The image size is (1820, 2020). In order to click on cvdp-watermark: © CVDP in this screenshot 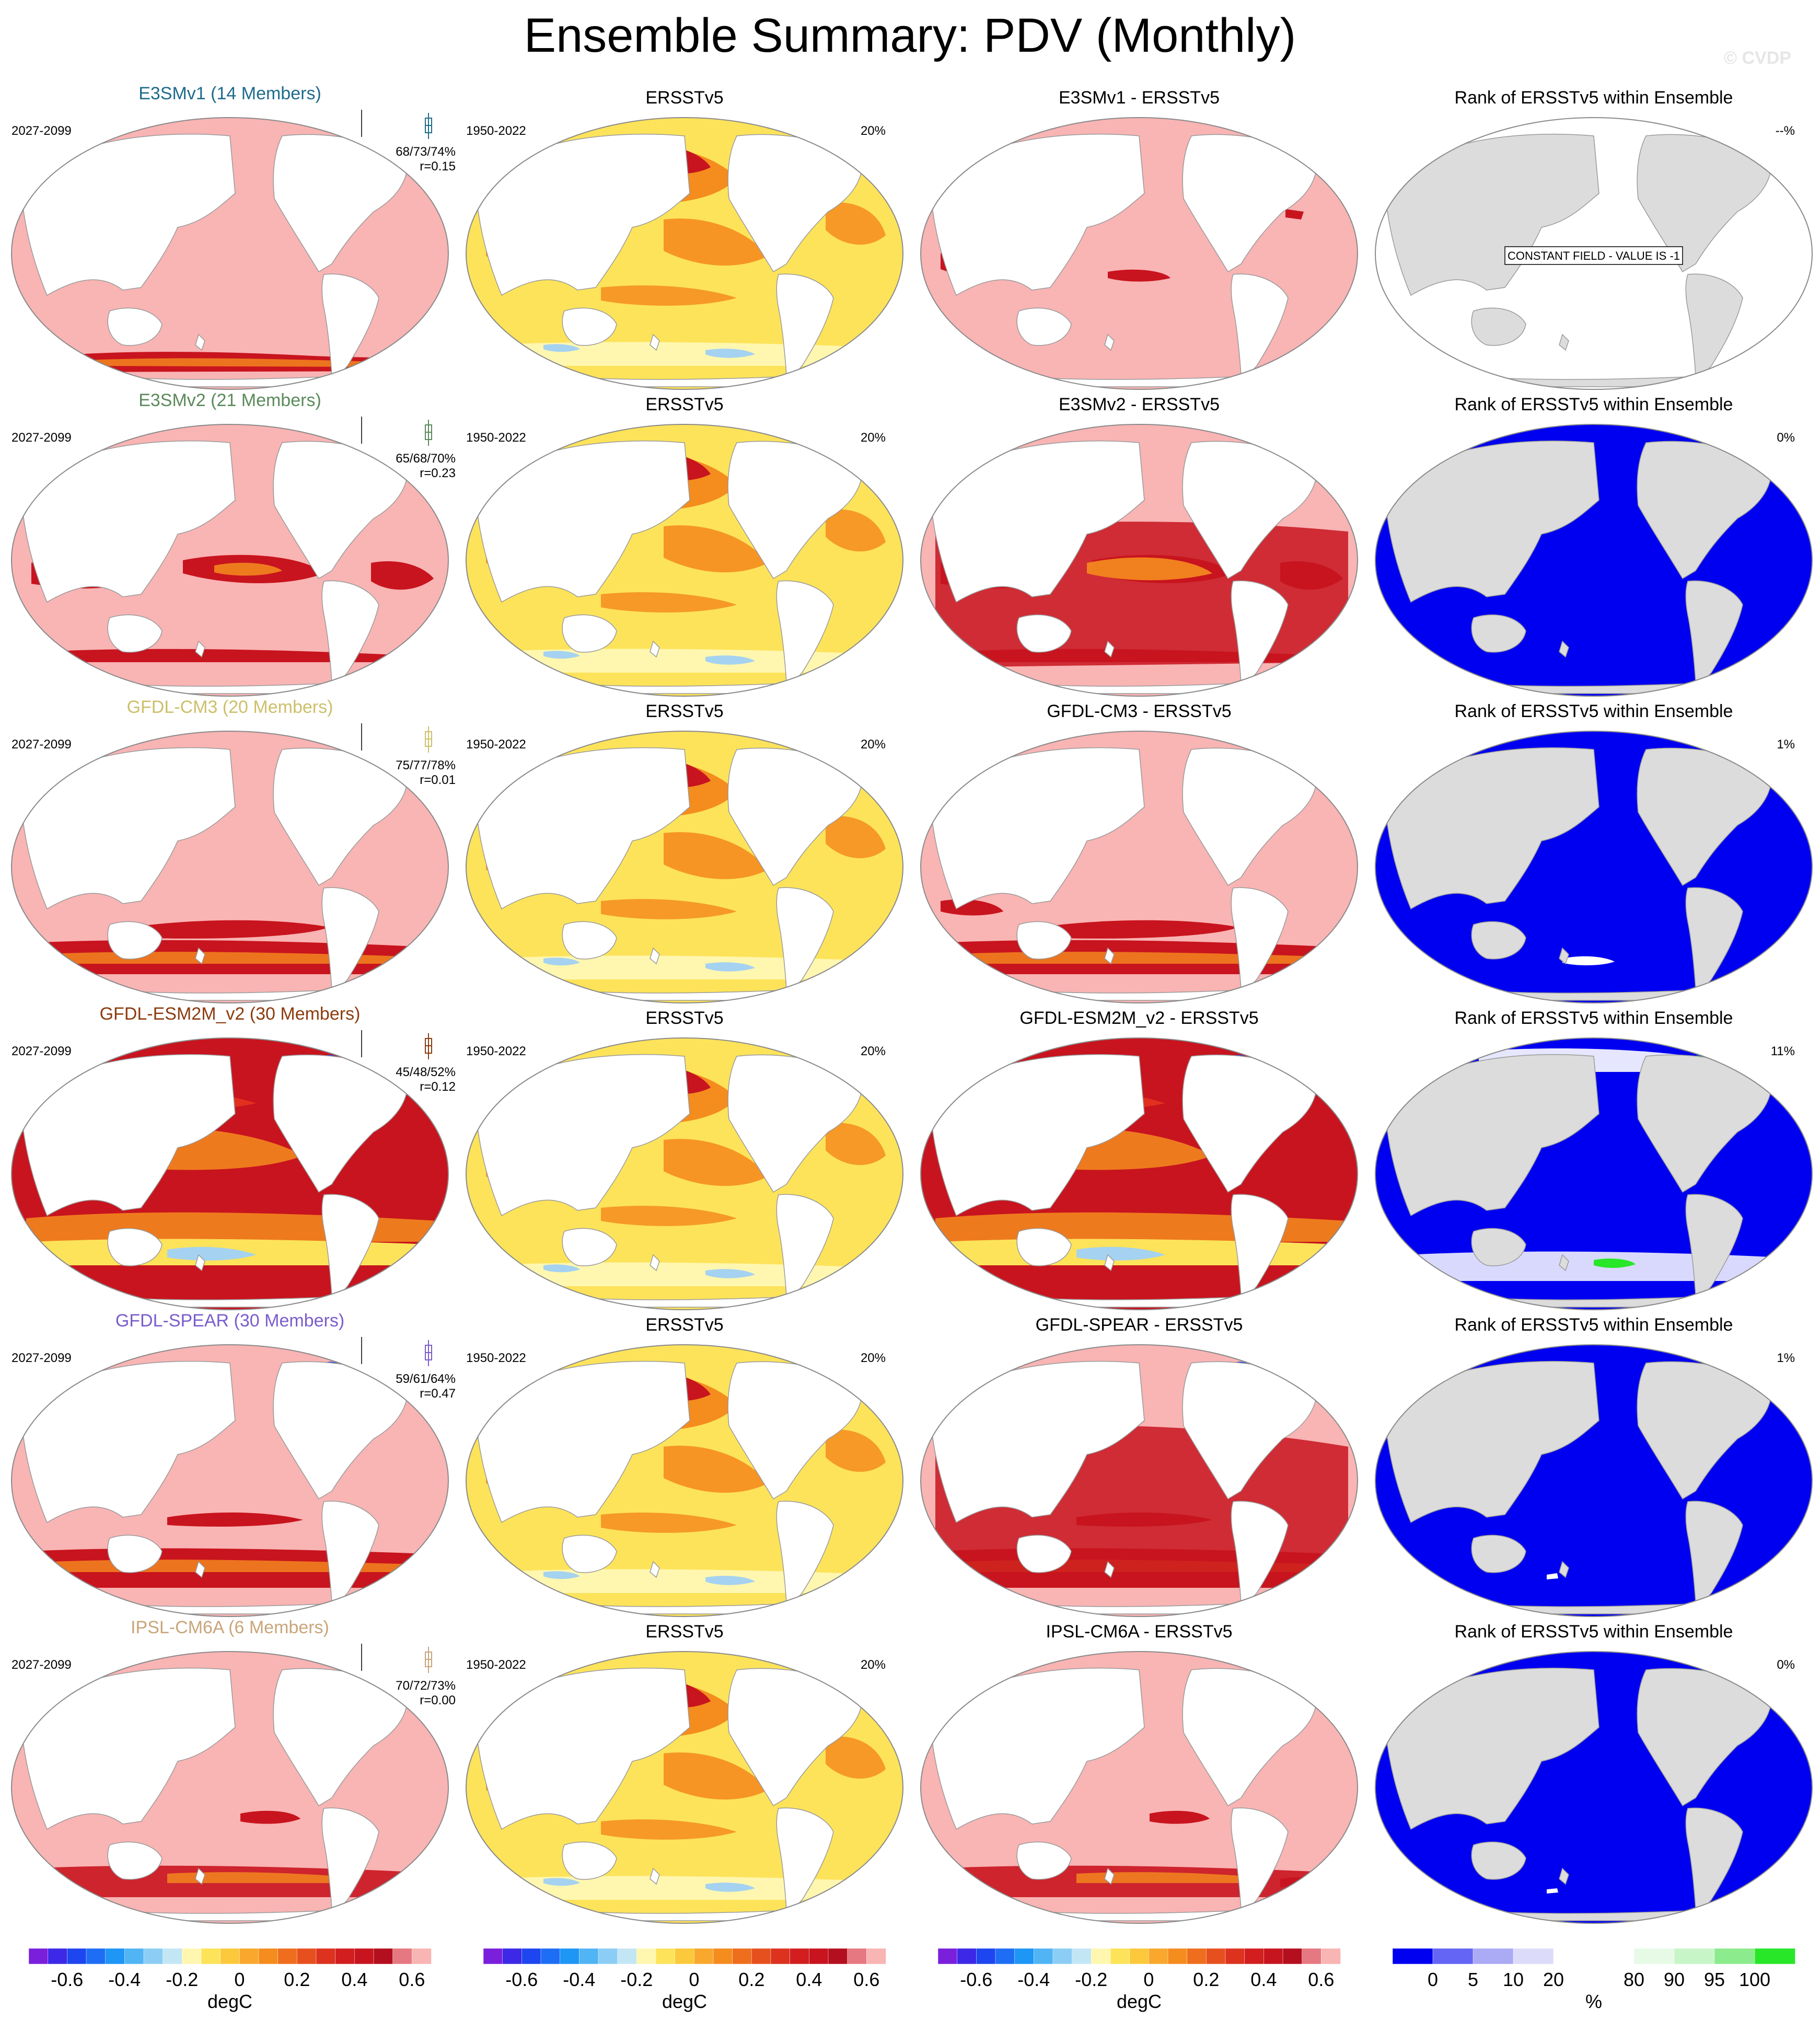, I will do `click(1758, 58)`.